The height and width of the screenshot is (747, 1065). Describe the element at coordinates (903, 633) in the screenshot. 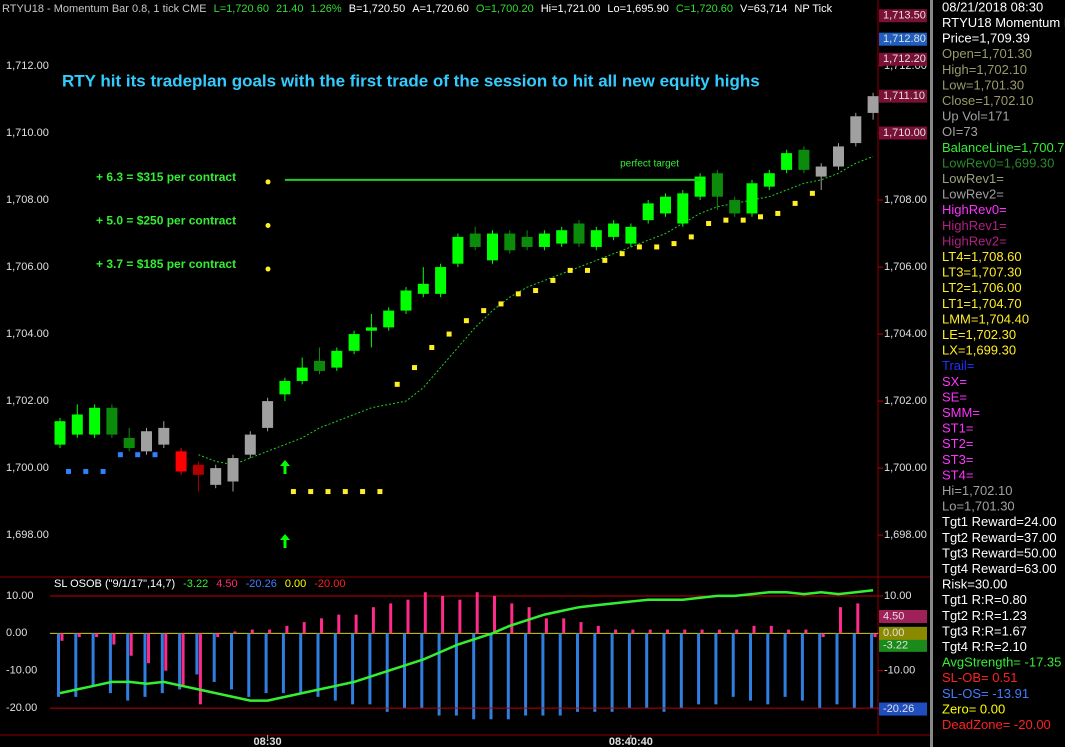

I see `osc-flag` at that location.